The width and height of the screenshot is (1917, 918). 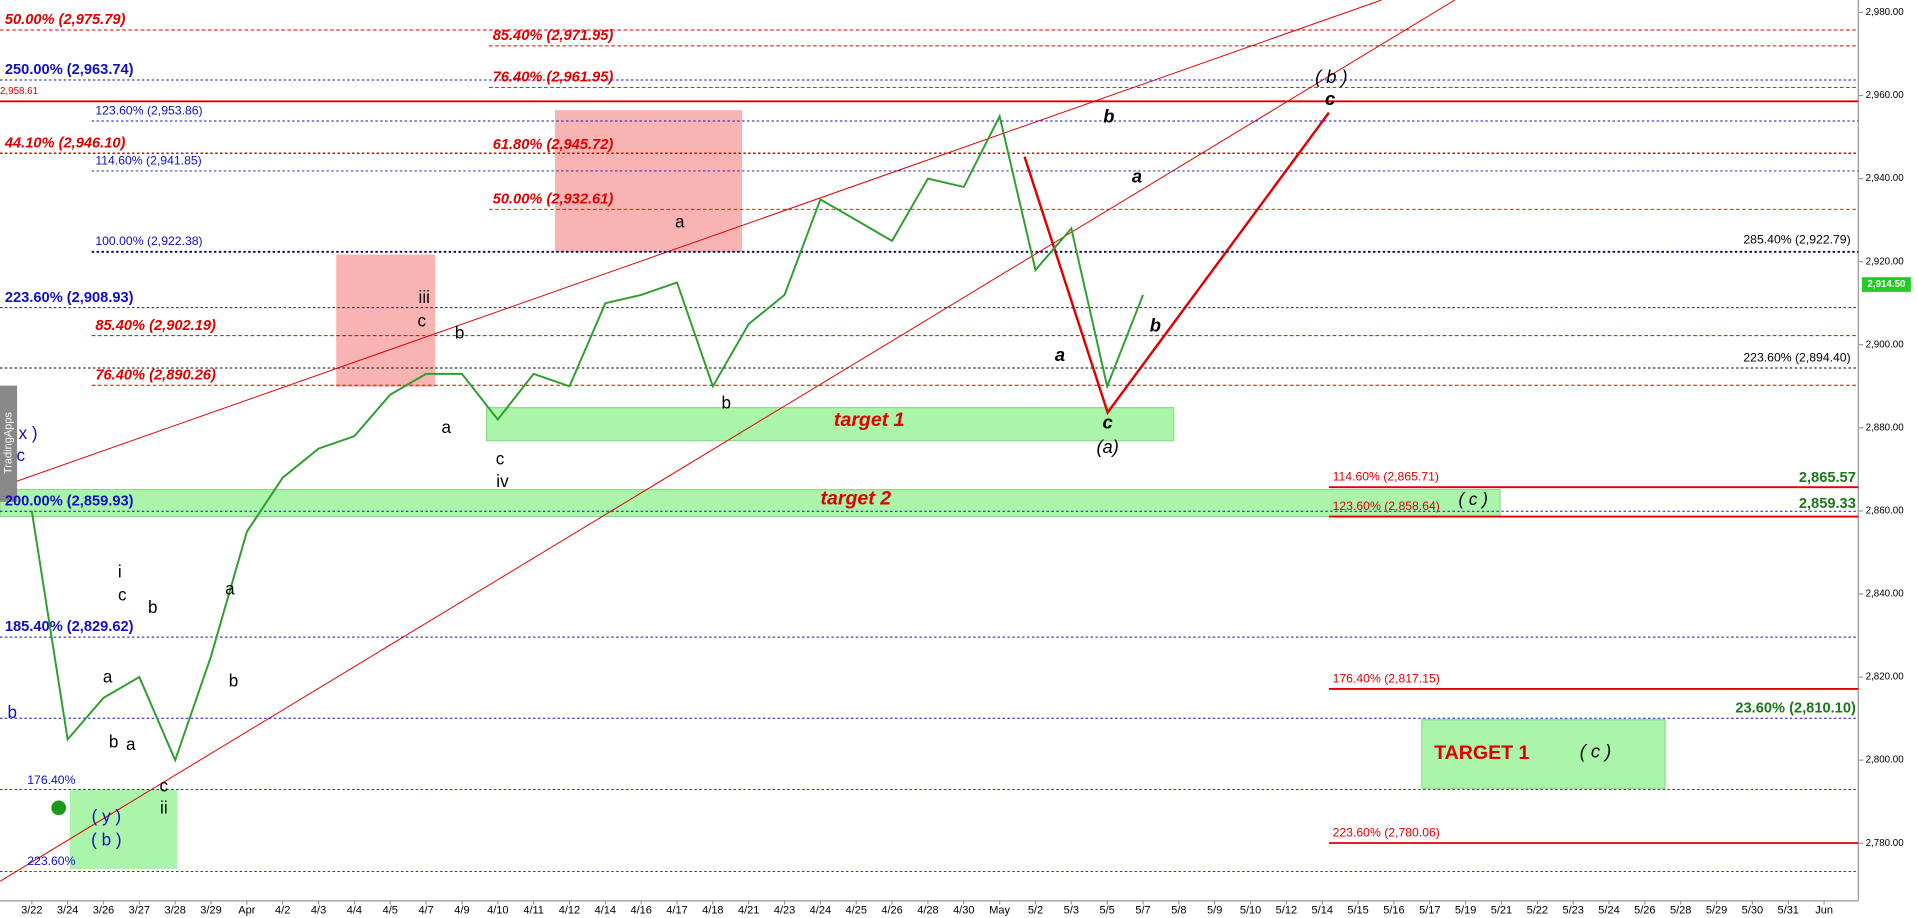 What do you see at coordinates (1481, 753) in the screenshot?
I see `wave-label: TARGET 1` at bounding box center [1481, 753].